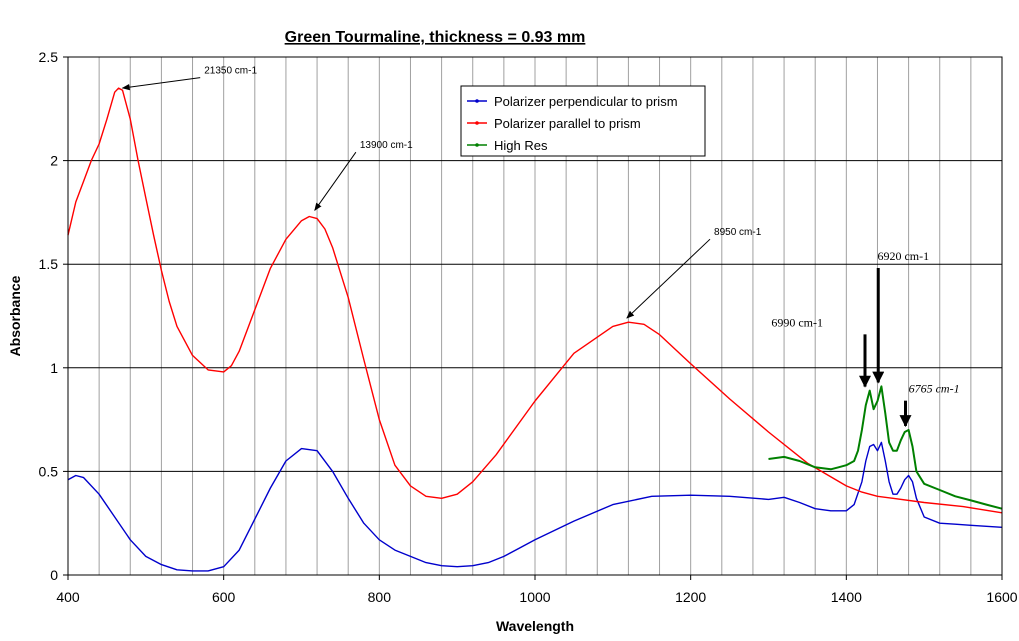  What do you see at coordinates (53, 316) in the screenshot?
I see `y-axis-ticks: 0 0.5 1 1.5 2 2.5` at bounding box center [53, 316].